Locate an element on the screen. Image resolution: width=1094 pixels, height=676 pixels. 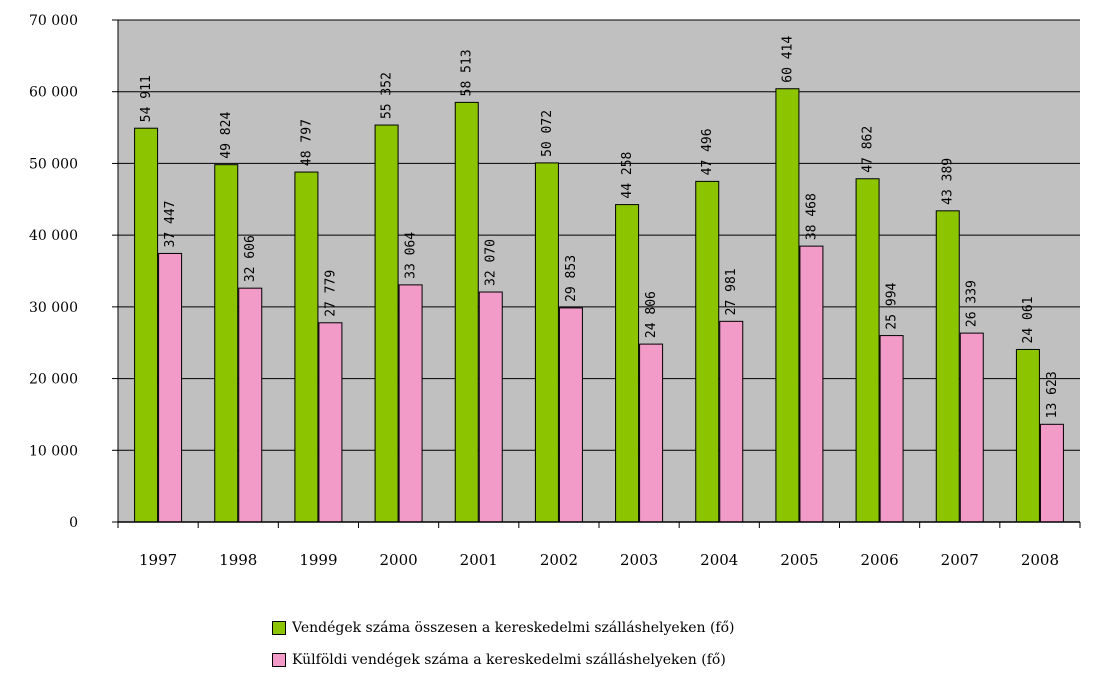
x-tick-label: 2003 is located at coordinates (639, 560).